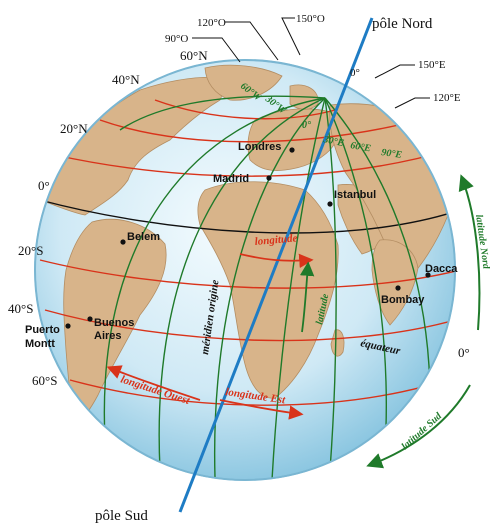 Image resolution: width=490 pixels, height=526 pixels. I want to click on latitude-sud-label: latitude Sud, so click(422, 431).